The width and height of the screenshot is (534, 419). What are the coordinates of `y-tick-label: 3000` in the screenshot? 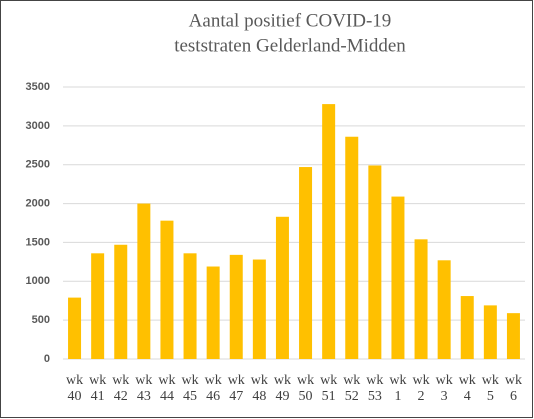 It's located at (38, 126).